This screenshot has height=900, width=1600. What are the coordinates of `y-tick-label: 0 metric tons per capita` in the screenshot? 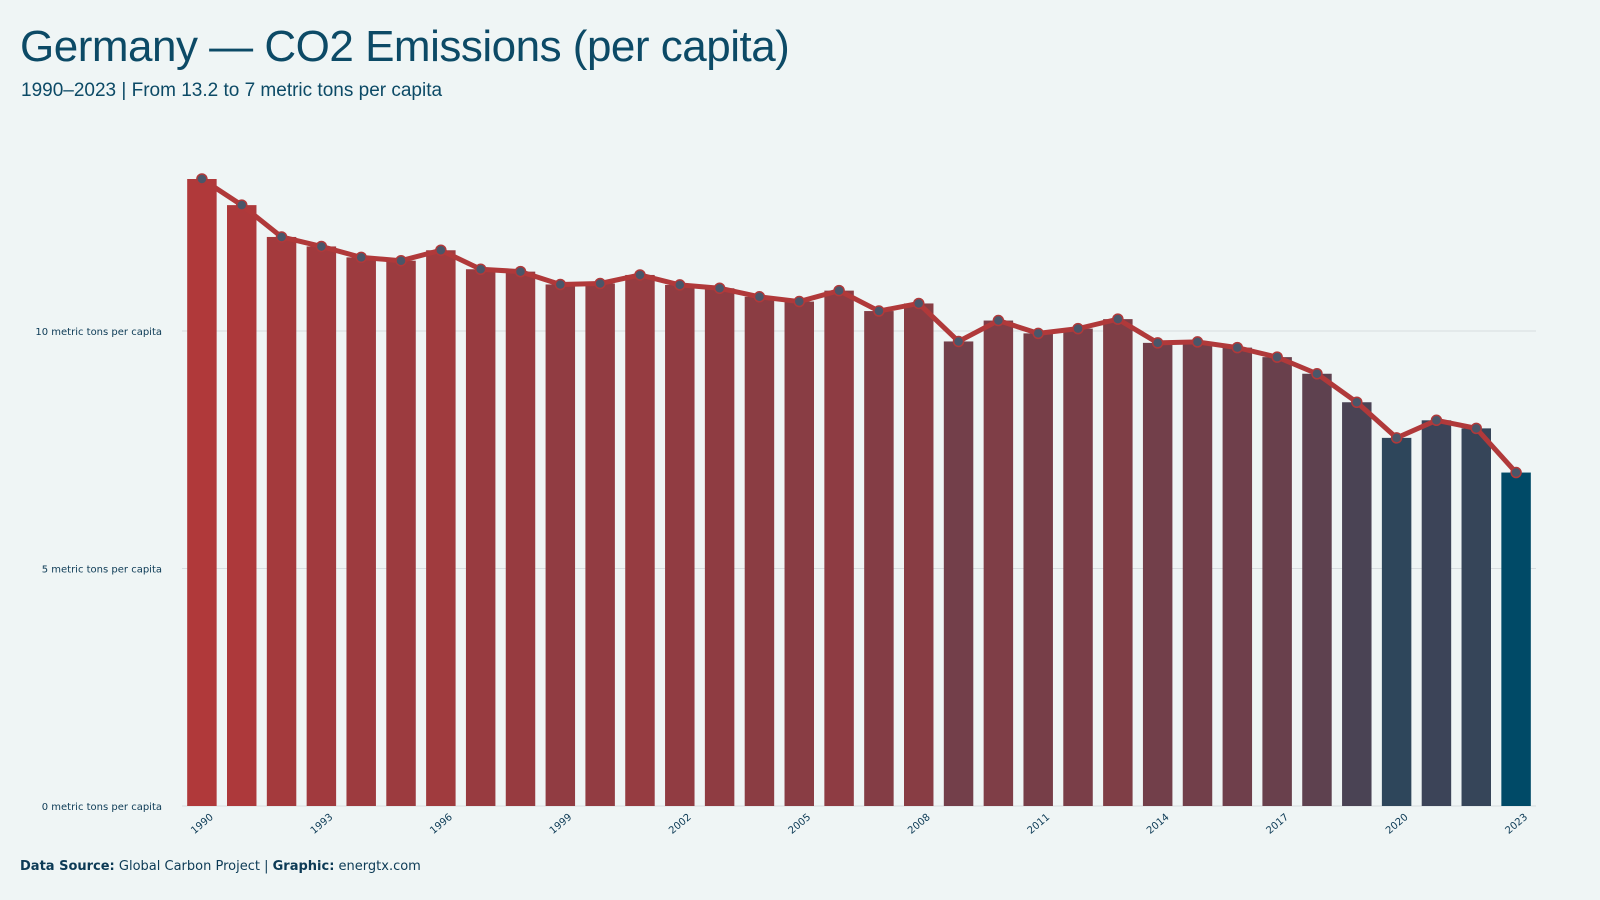 It's located at (102, 807).